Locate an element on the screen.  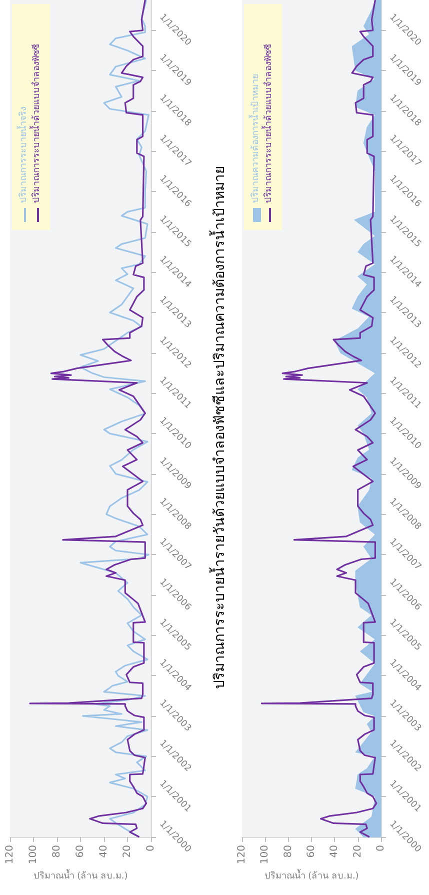
text: ปริมาณการระบายน้ำจริง is located at coordinates (24, 155).